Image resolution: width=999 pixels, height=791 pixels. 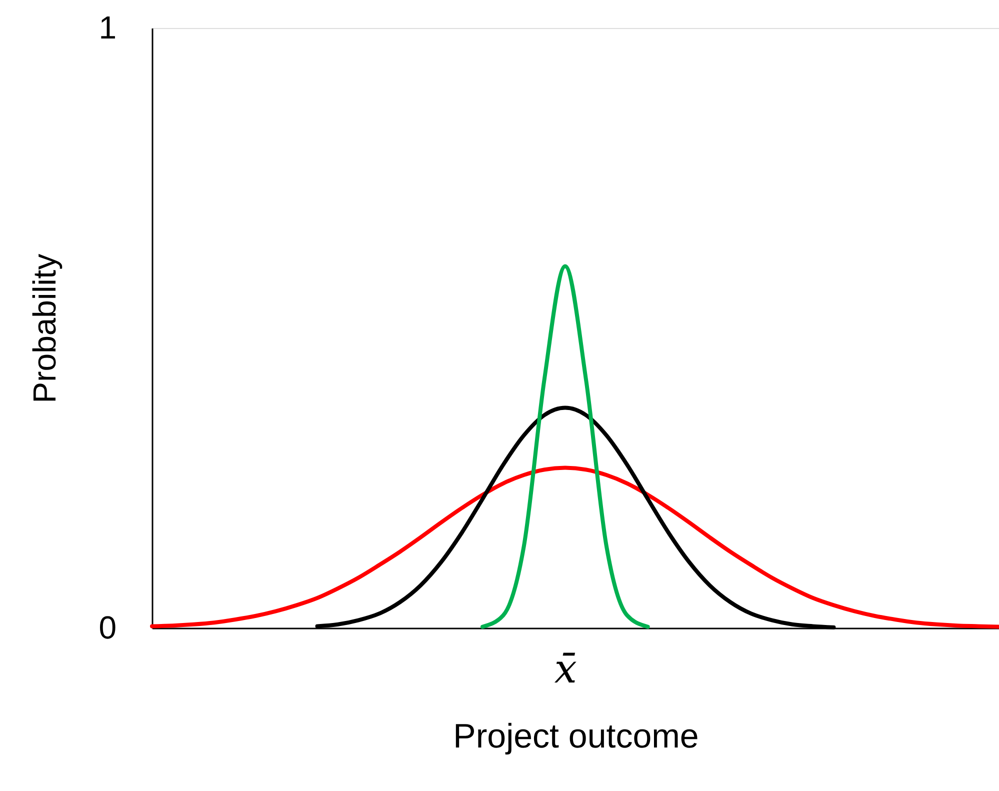 I want to click on y-tick-label: 1, so click(x=107, y=28).